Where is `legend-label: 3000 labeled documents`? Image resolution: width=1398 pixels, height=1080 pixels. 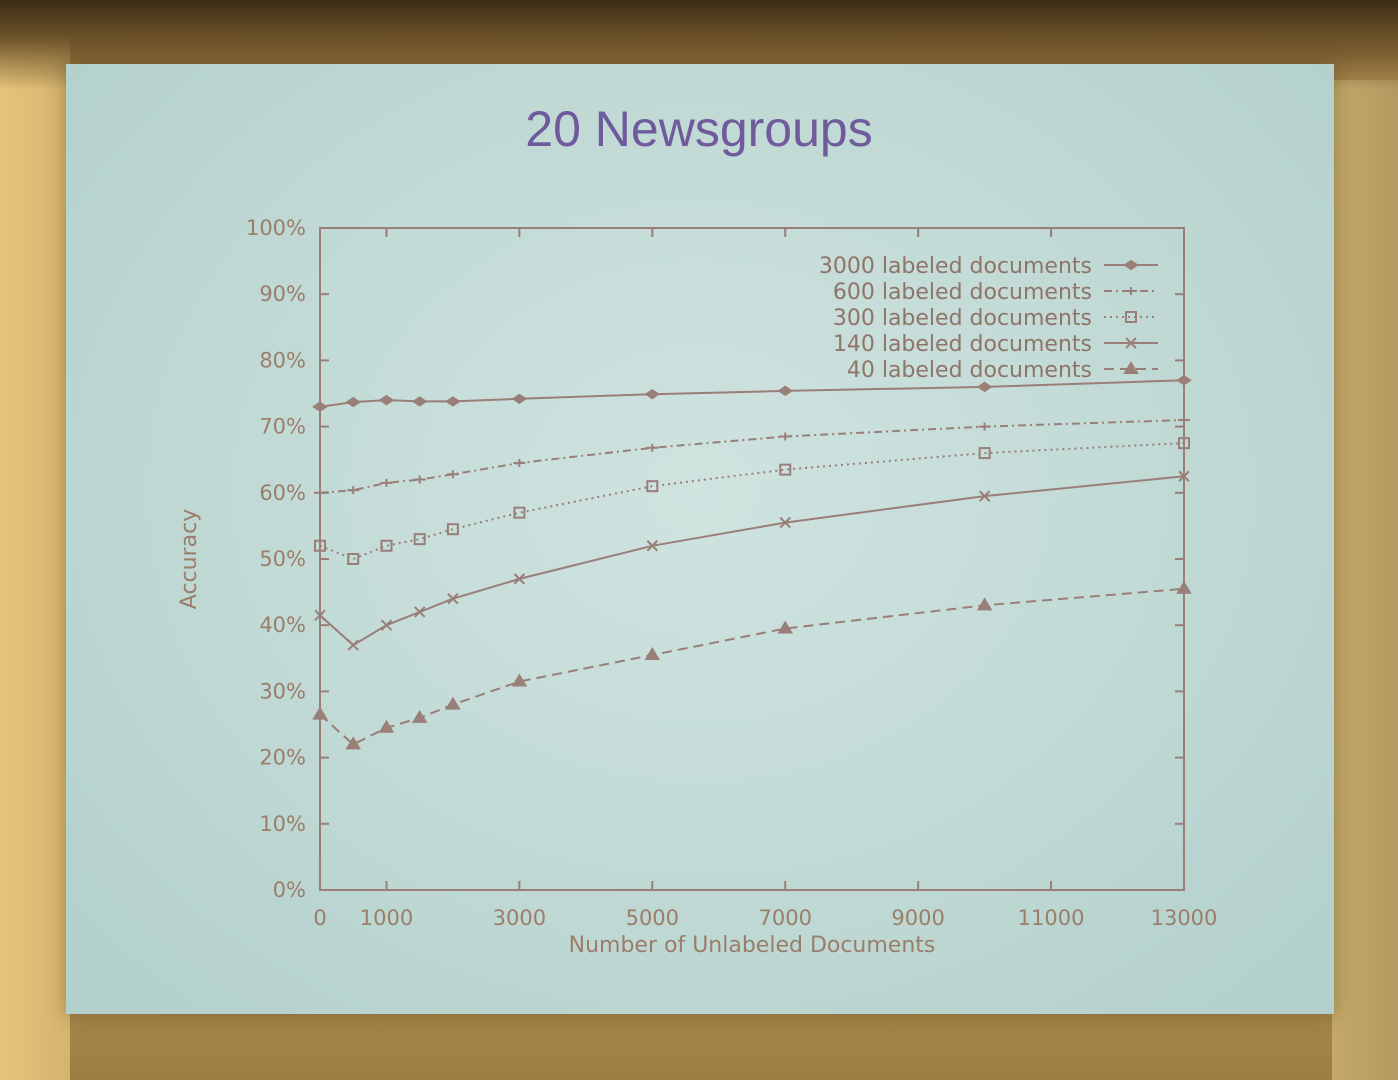
legend-label: 3000 labeled documents is located at coordinates (955, 266).